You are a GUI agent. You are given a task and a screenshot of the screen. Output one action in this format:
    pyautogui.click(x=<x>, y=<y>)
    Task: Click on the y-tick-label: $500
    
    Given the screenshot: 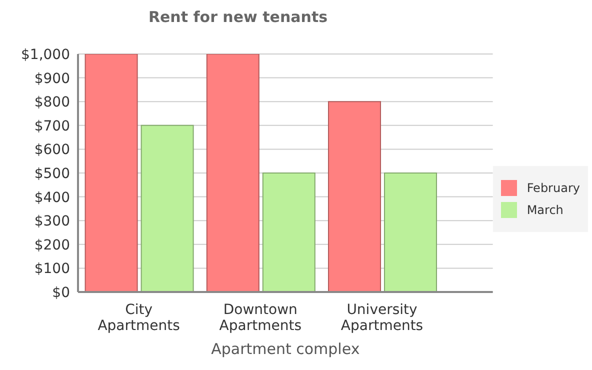 What is the action you would take?
    pyautogui.click(x=52, y=174)
    